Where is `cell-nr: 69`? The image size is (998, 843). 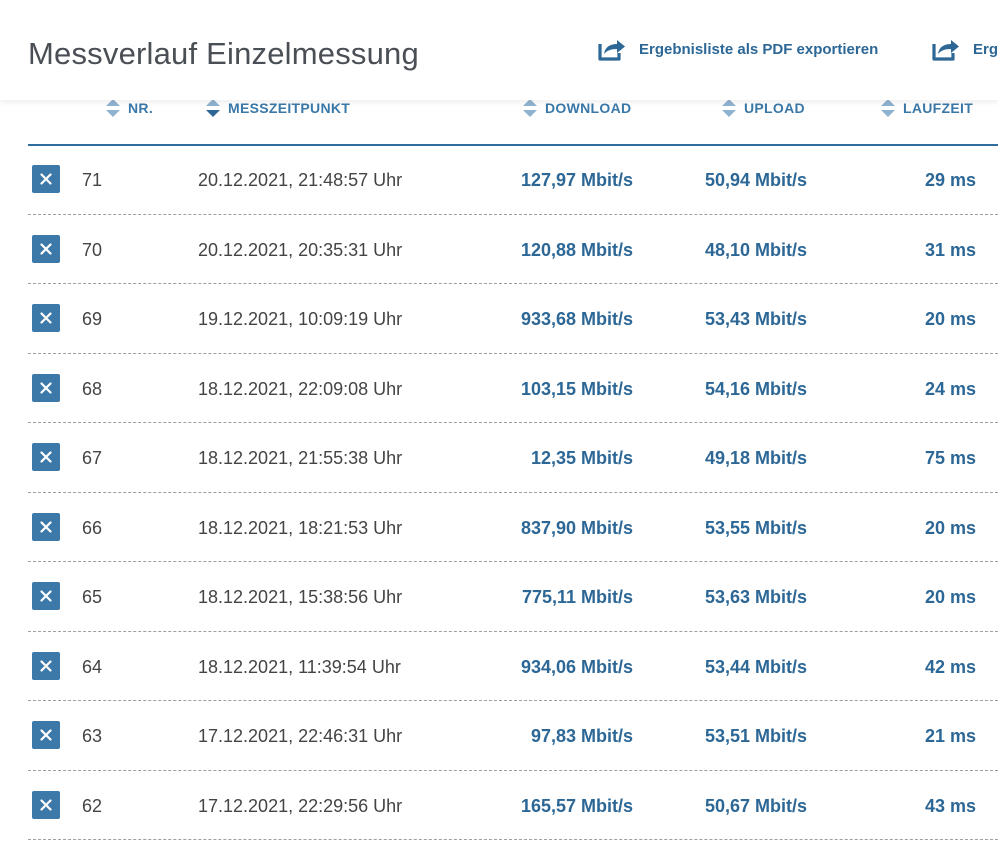
cell-nr: 69 is located at coordinates (92, 319).